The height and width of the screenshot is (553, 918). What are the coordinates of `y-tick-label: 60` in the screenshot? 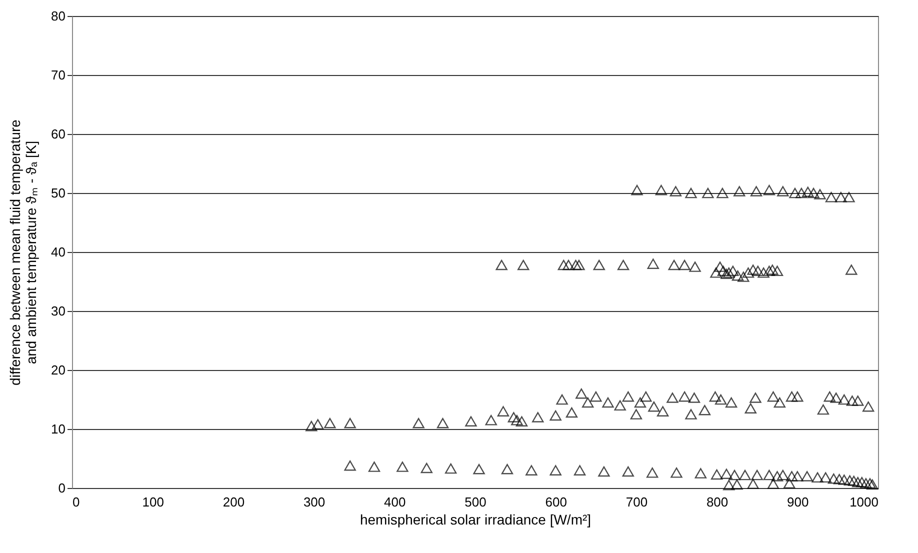 It's located at (58, 134).